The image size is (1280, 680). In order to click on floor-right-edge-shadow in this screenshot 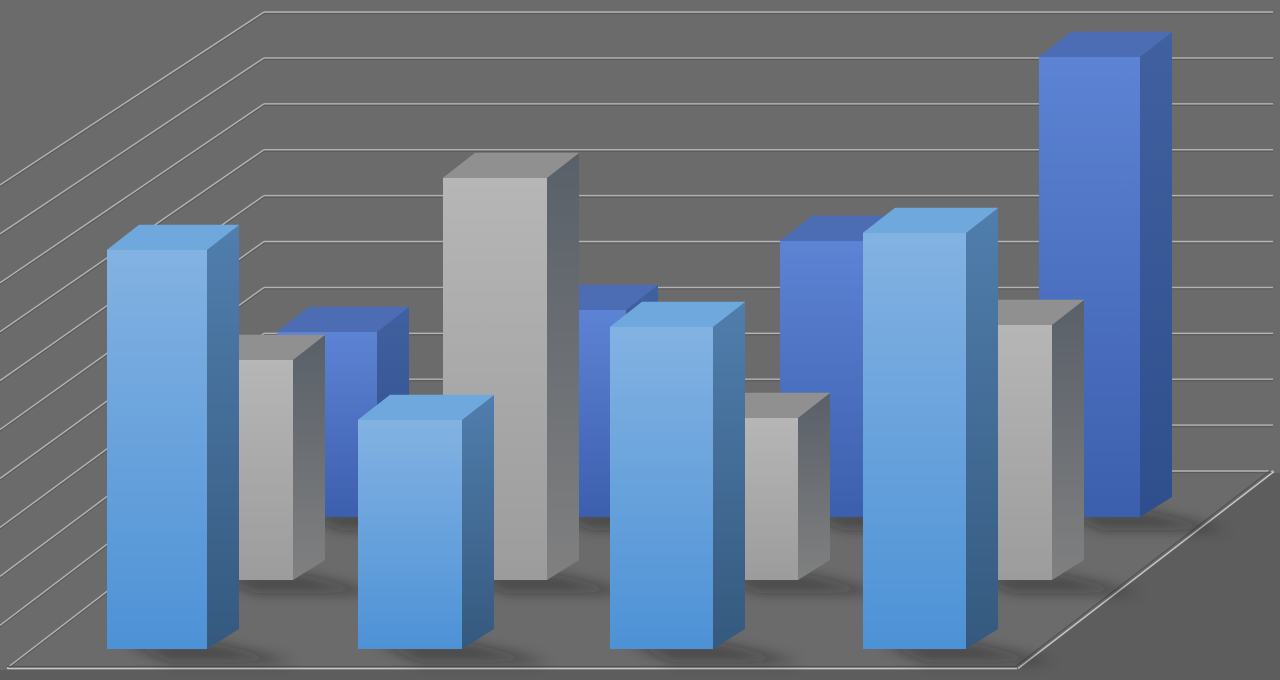, I will do `click(1143, 568)`.